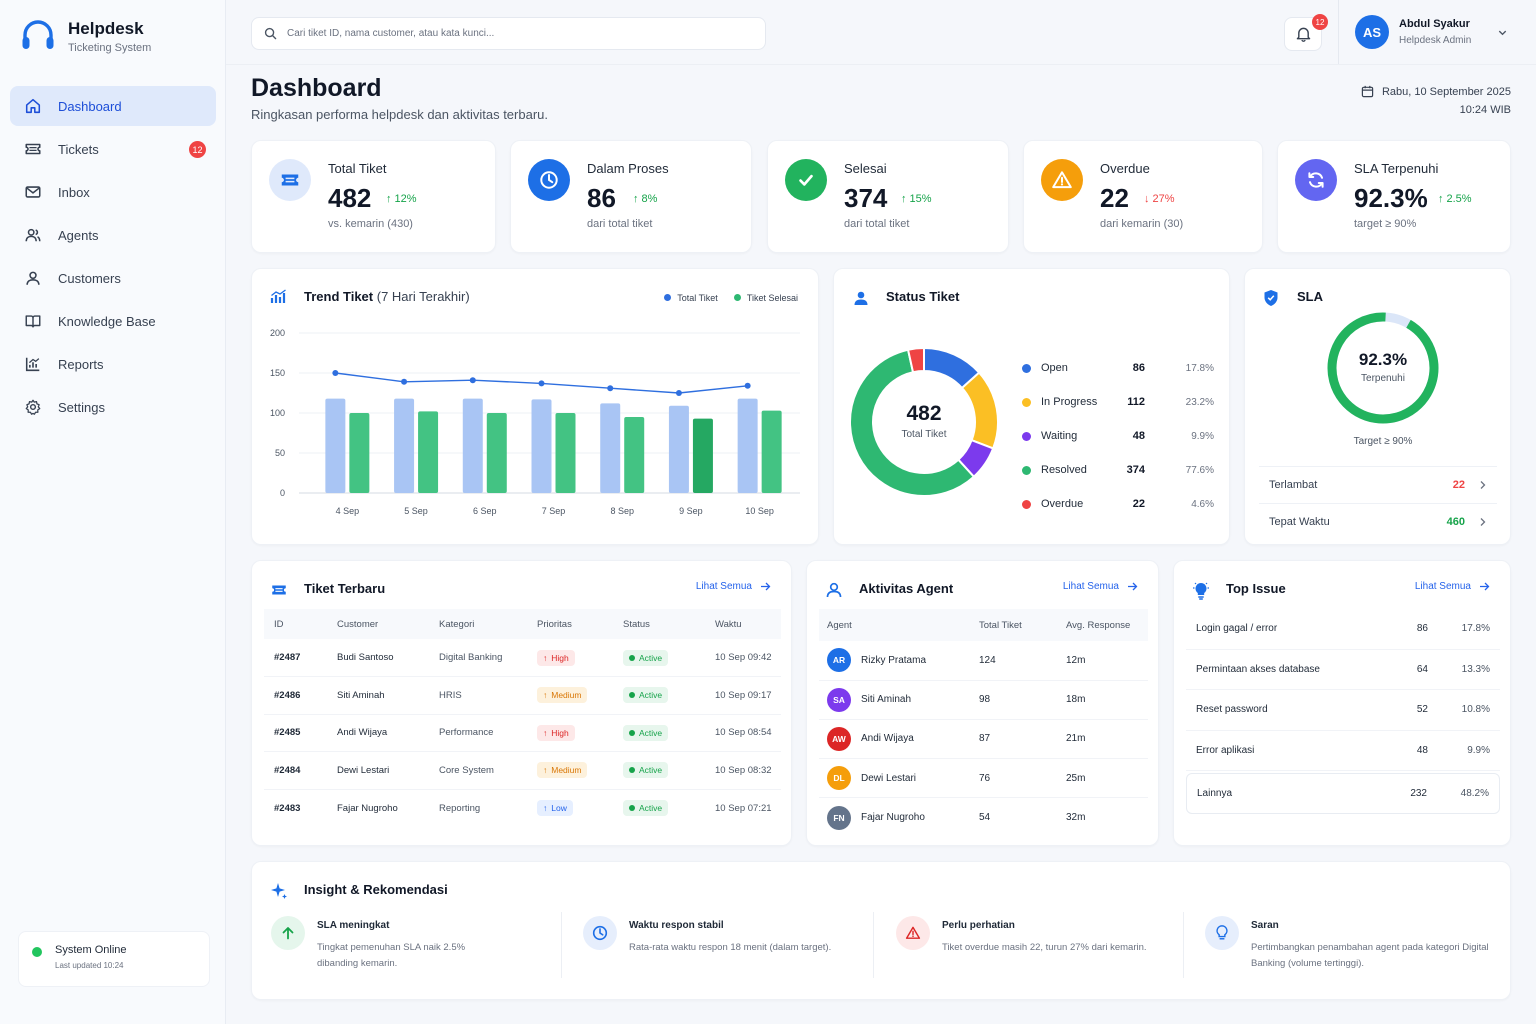  What do you see at coordinates (1436, 100) in the screenshot?
I see `date-display: Rabu, 10 September 2025 10:24 WIB` at bounding box center [1436, 100].